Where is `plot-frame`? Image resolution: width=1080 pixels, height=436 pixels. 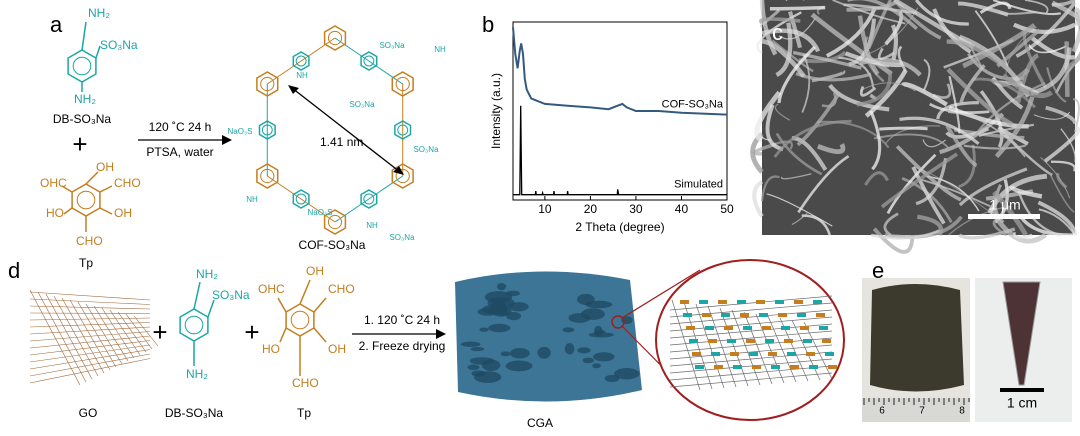
plot-frame is located at coordinates (620, 111).